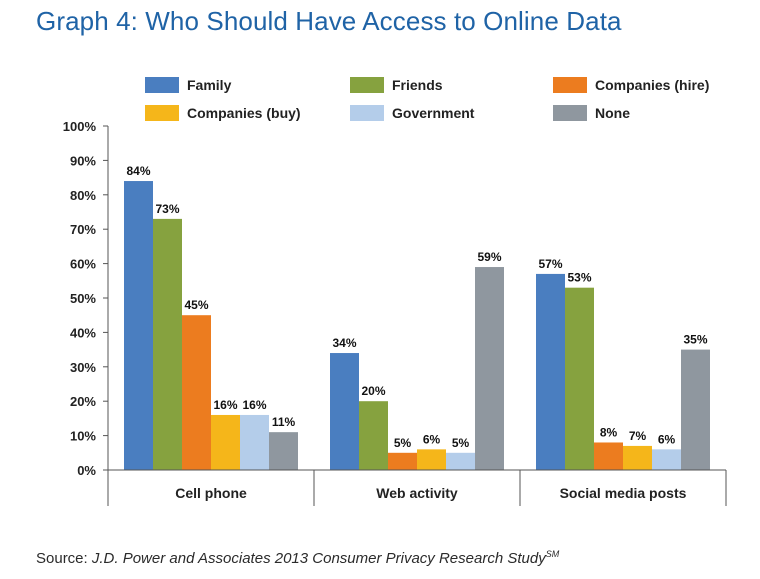 This screenshot has height=579, width=760. Describe the element at coordinates (86, 470) in the screenshot. I see `y-tick-label: 0%` at that location.